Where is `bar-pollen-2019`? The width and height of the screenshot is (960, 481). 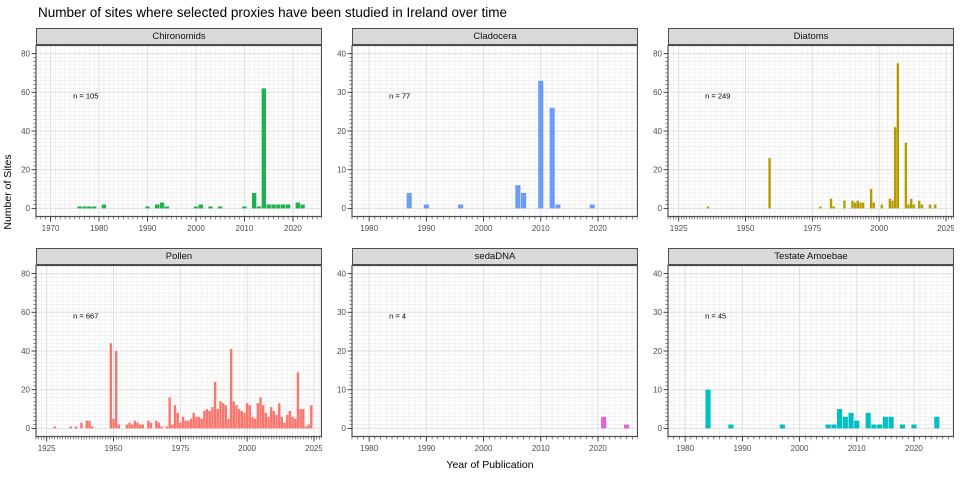
bar-pollen-2019 is located at coordinates (298, 400).